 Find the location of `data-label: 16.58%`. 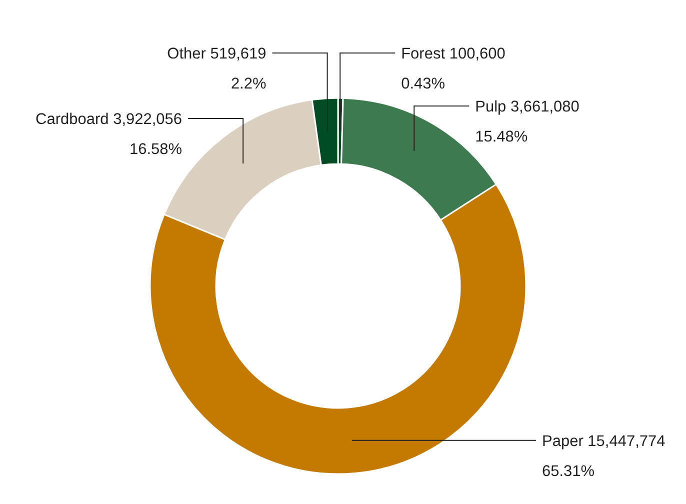

data-label: 16.58% is located at coordinates (156, 149).